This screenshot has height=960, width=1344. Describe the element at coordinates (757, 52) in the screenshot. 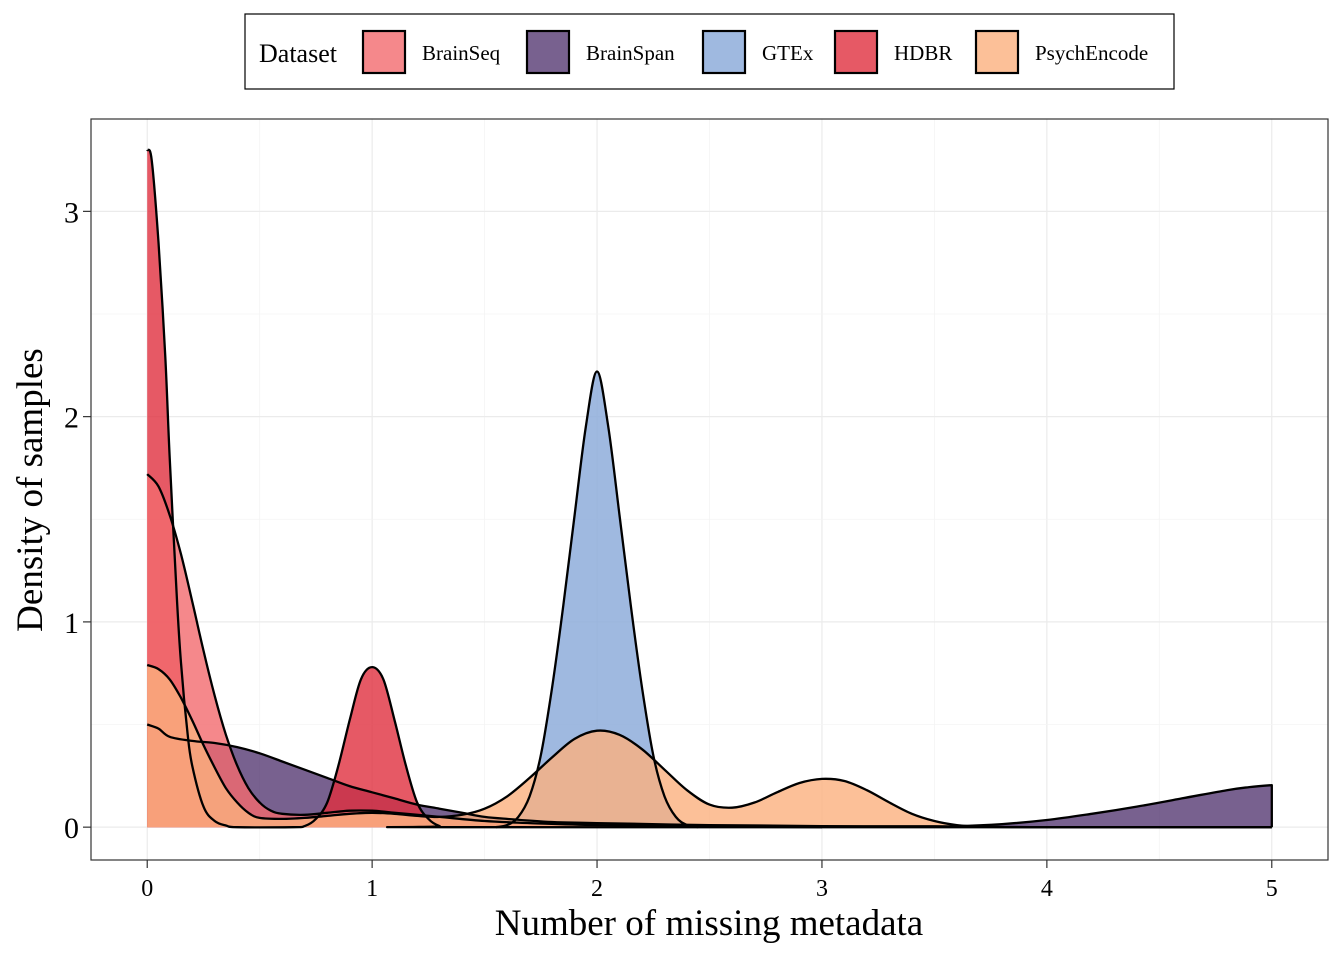

I see `legend-item-gtex: GTEx` at that location.